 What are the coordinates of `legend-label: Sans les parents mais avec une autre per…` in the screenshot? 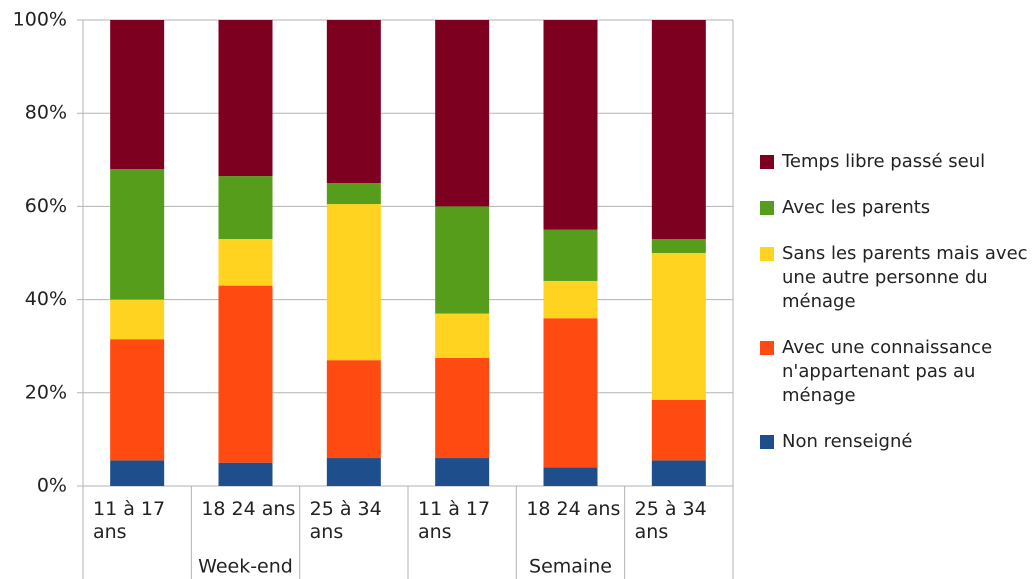 It's located at (905, 277).